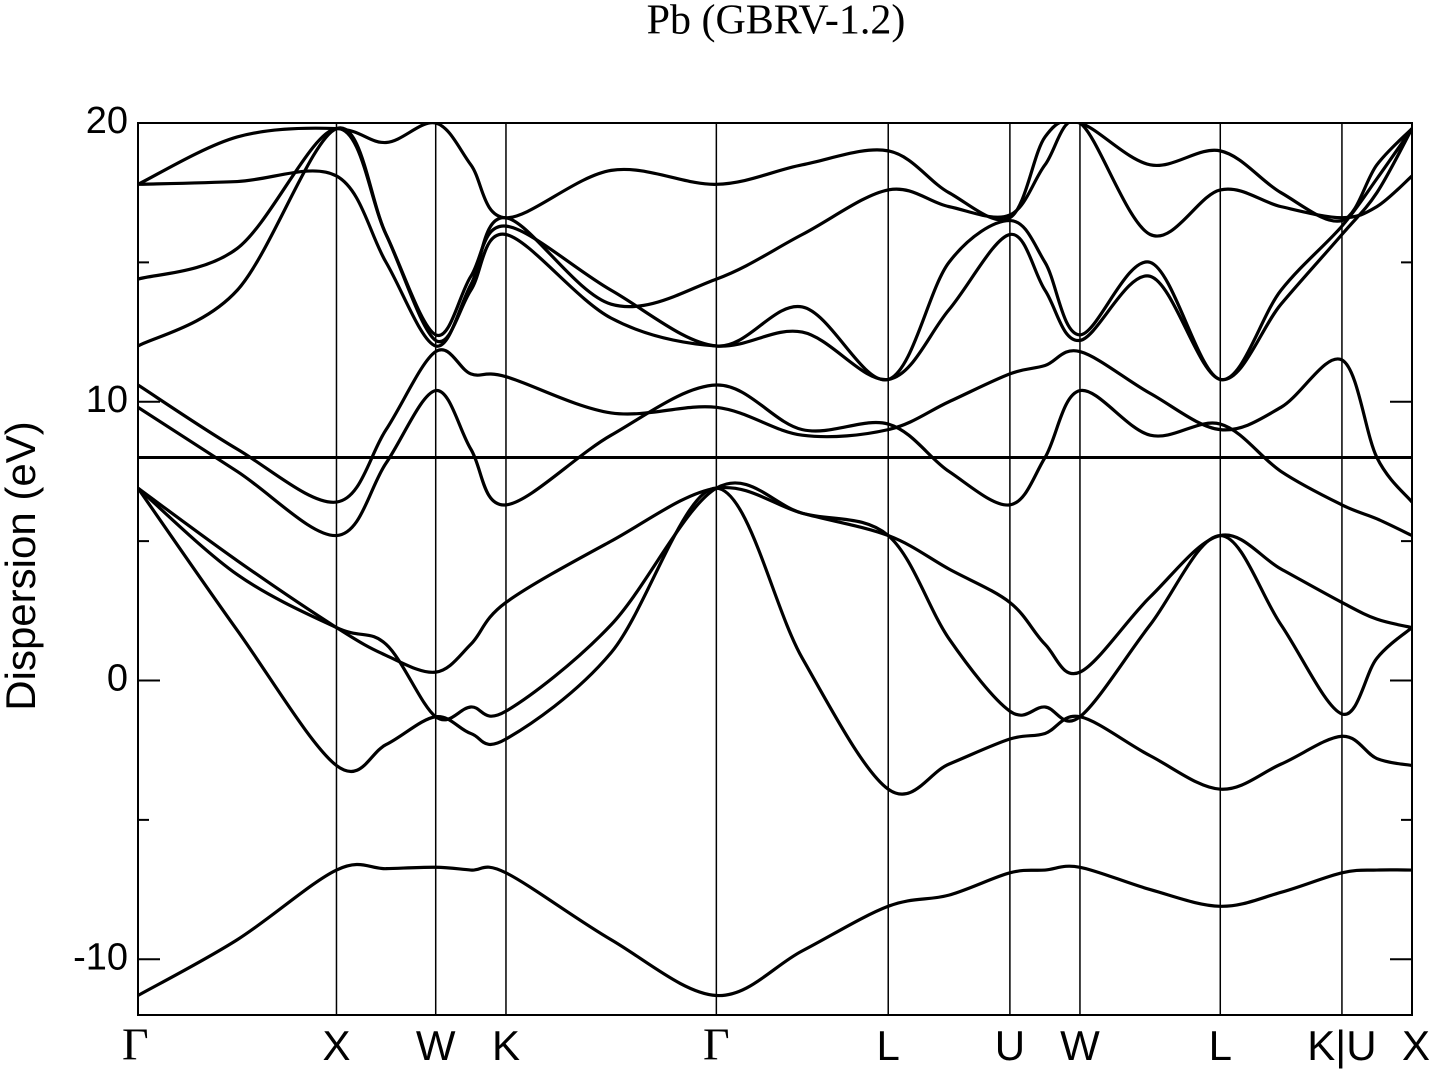  Describe the element at coordinates (506, 1045) in the screenshot. I see `x-tick-label: K` at that location.